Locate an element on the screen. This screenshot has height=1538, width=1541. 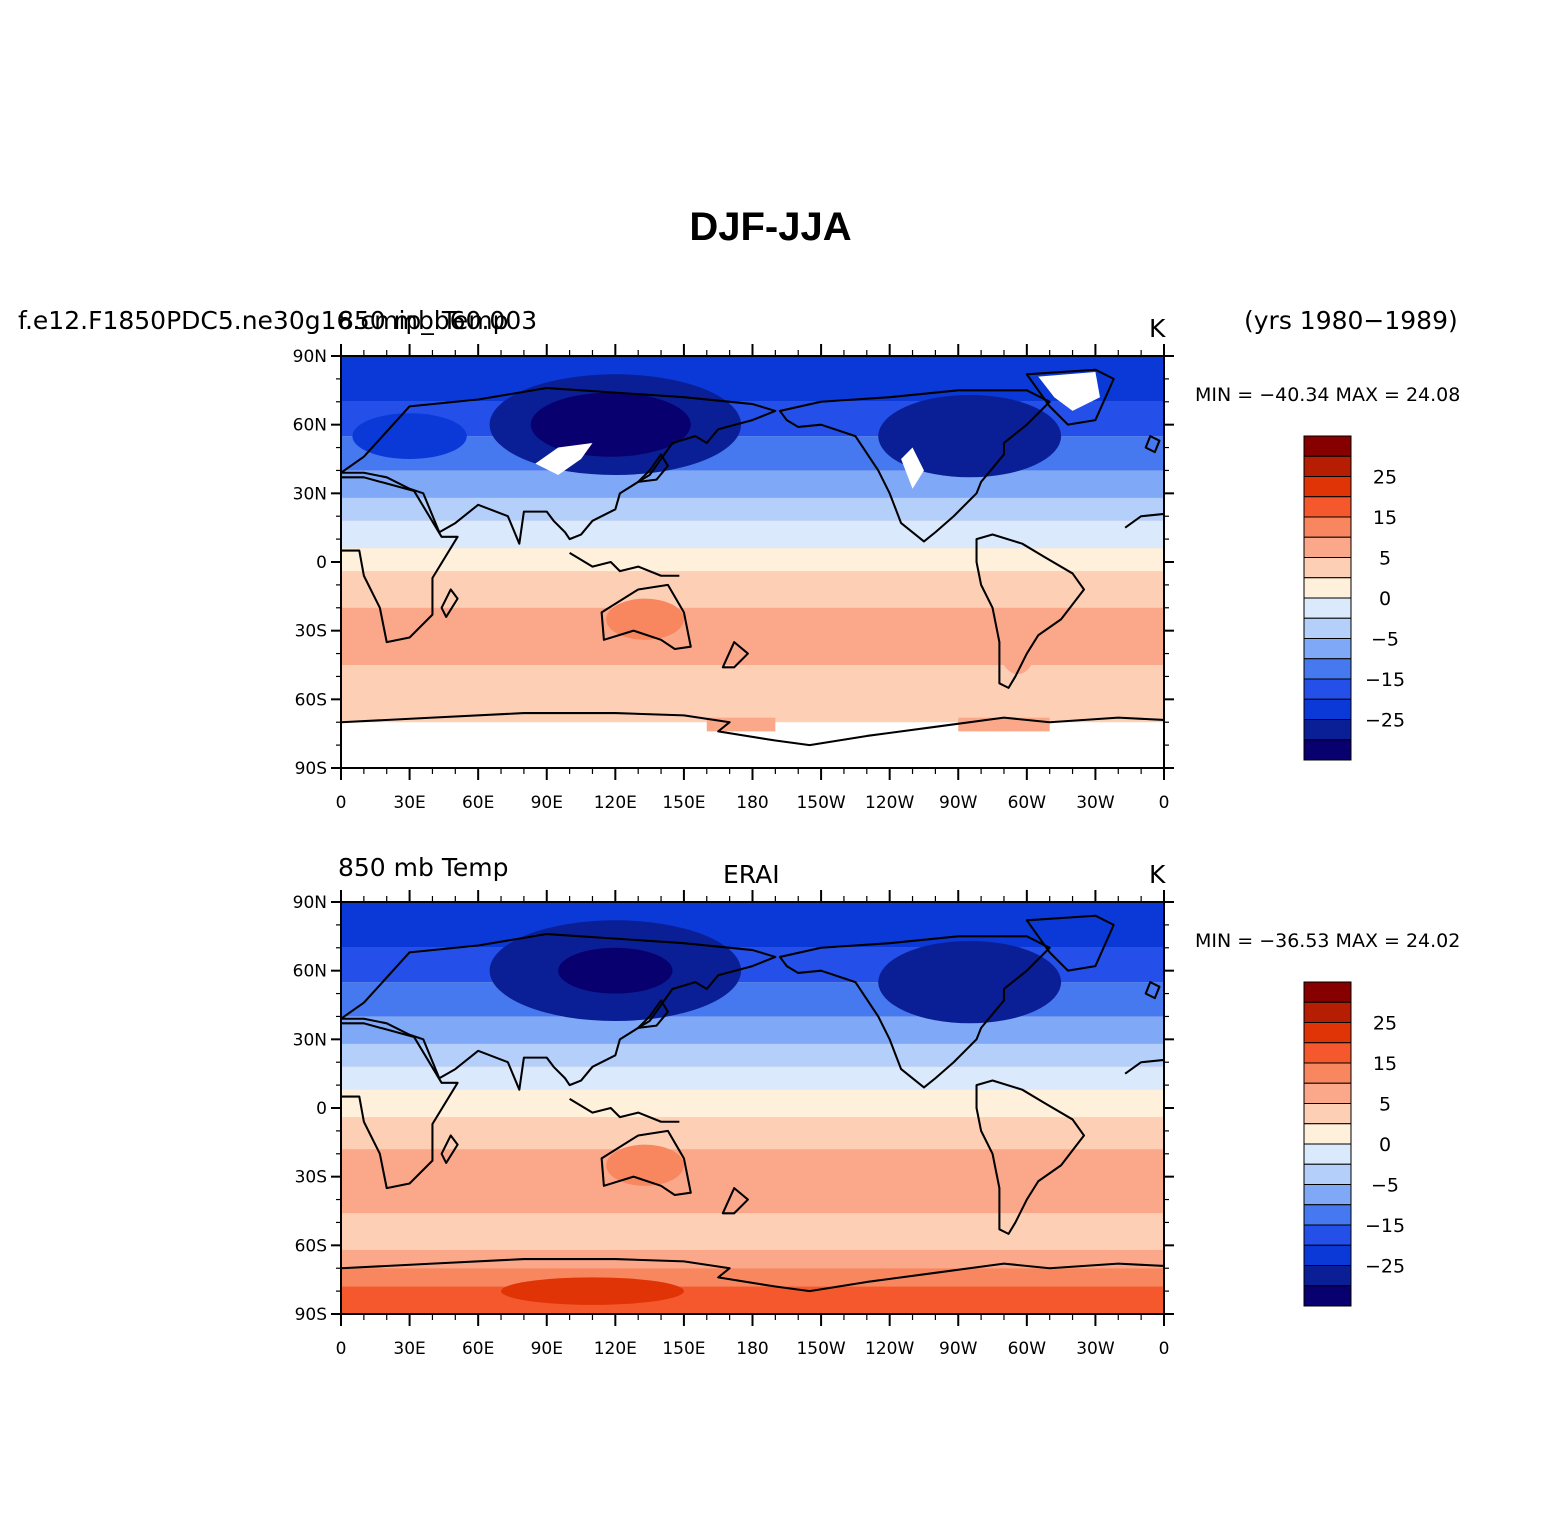
panel1-lon-label: 60W is located at coordinates (1027, 803).